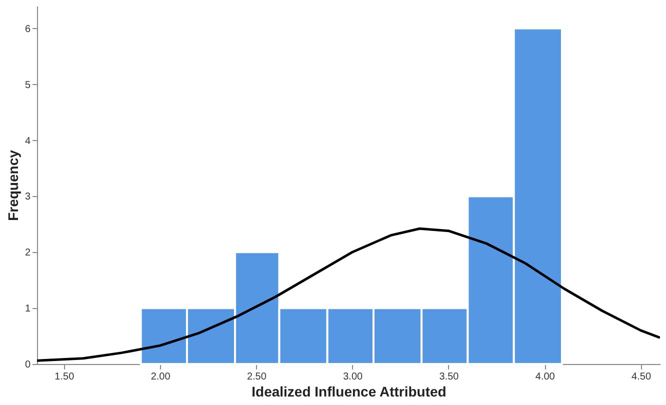 This screenshot has height=405, width=666. Describe the element at coordinates (27, 197) in the screenshot. I see `y-tick-label: 3` at that location.